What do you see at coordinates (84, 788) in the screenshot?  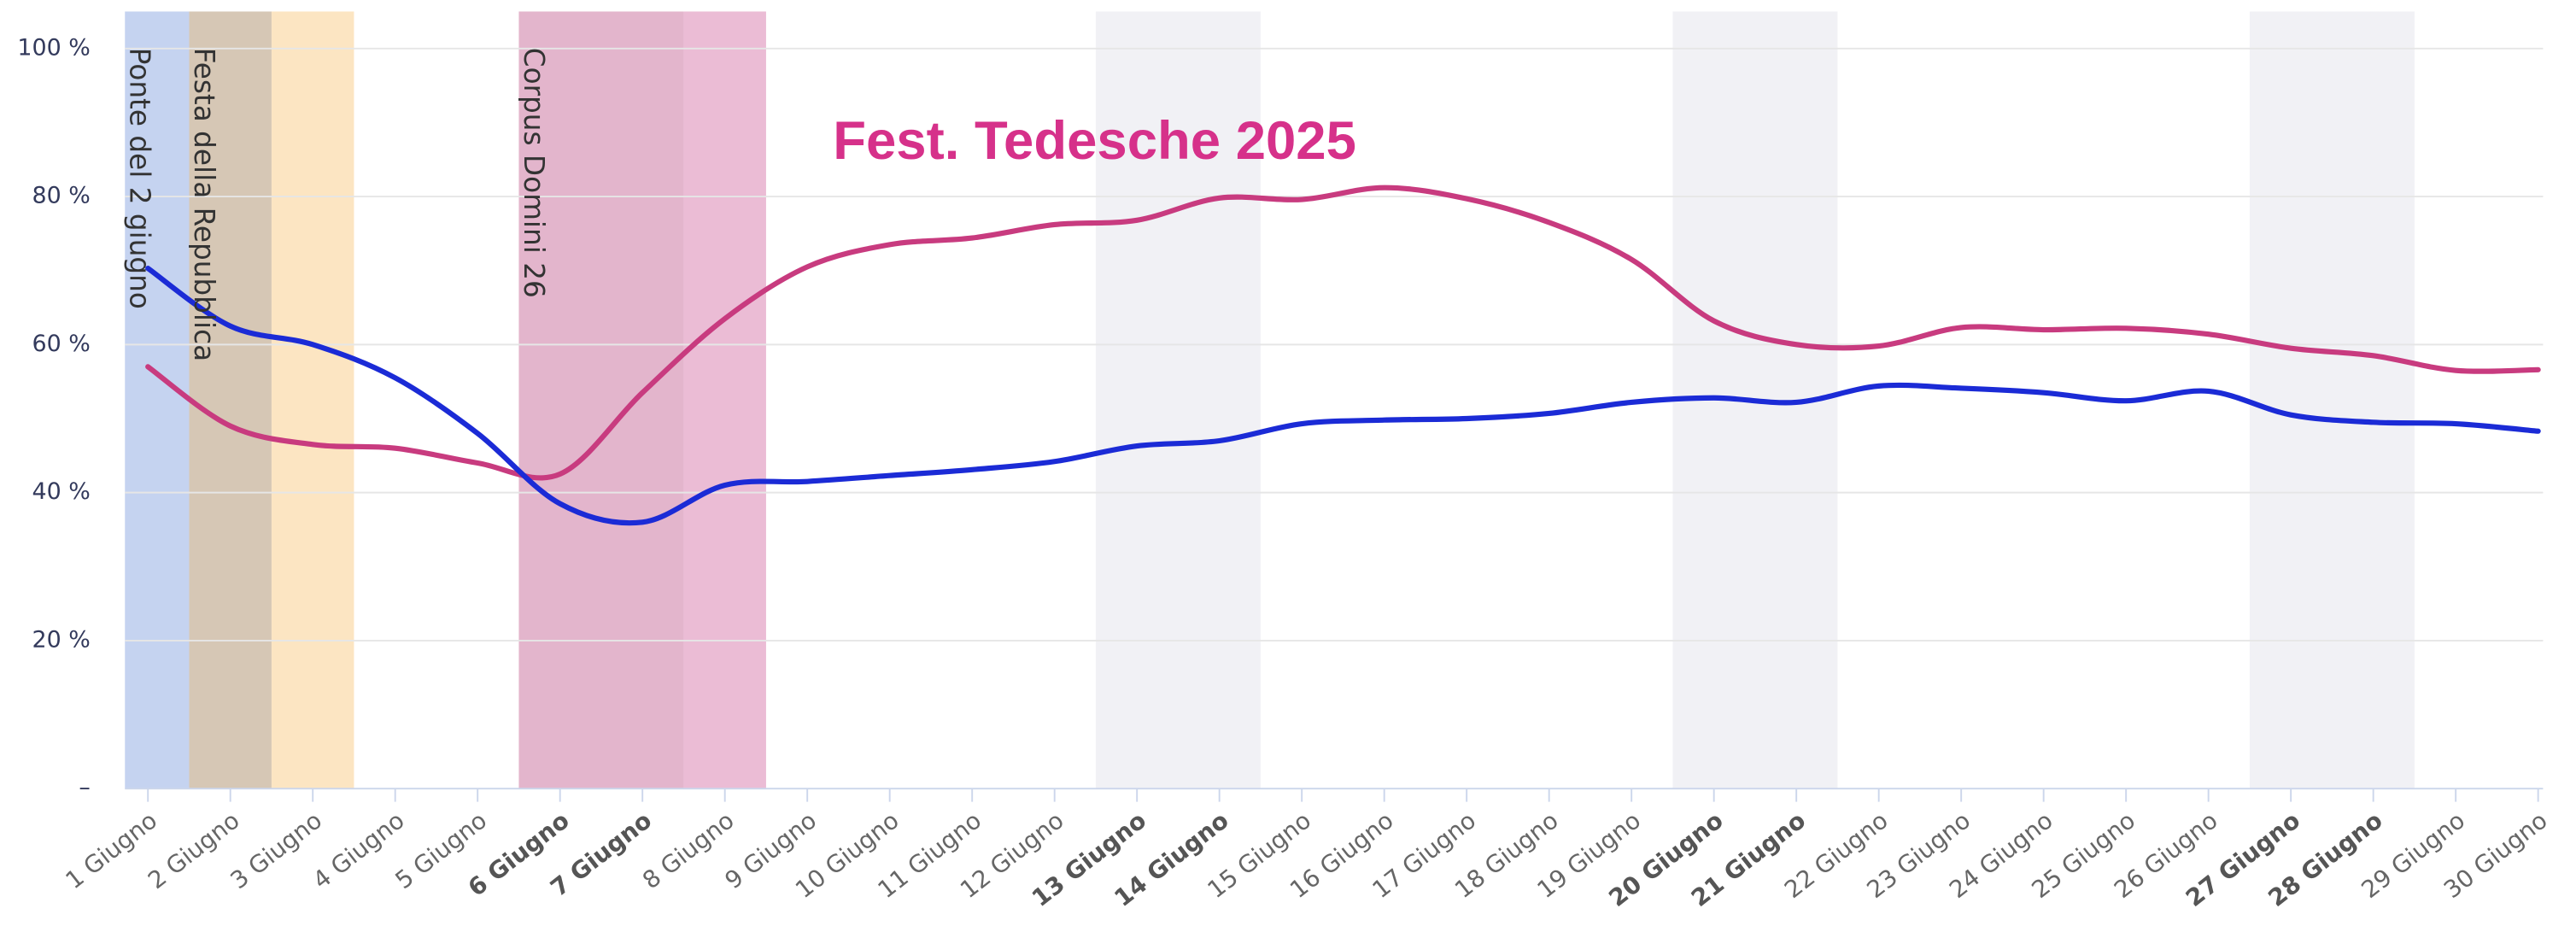 I see `y-tick-label: –` at bounding box center [84, 788].